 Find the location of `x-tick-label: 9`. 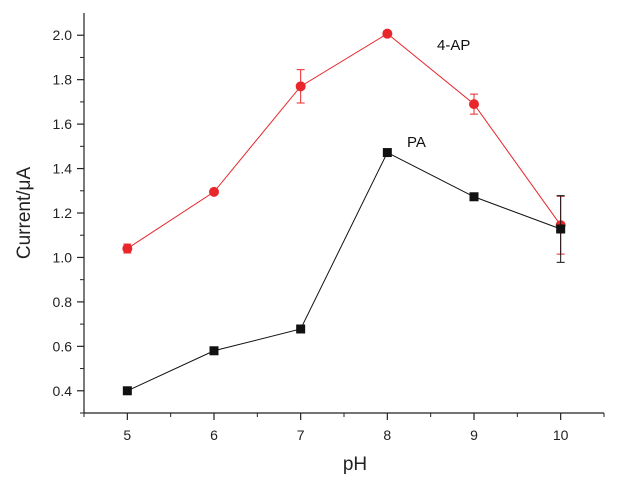

x-tick-label: 9 is located at coordinates (474, 435).